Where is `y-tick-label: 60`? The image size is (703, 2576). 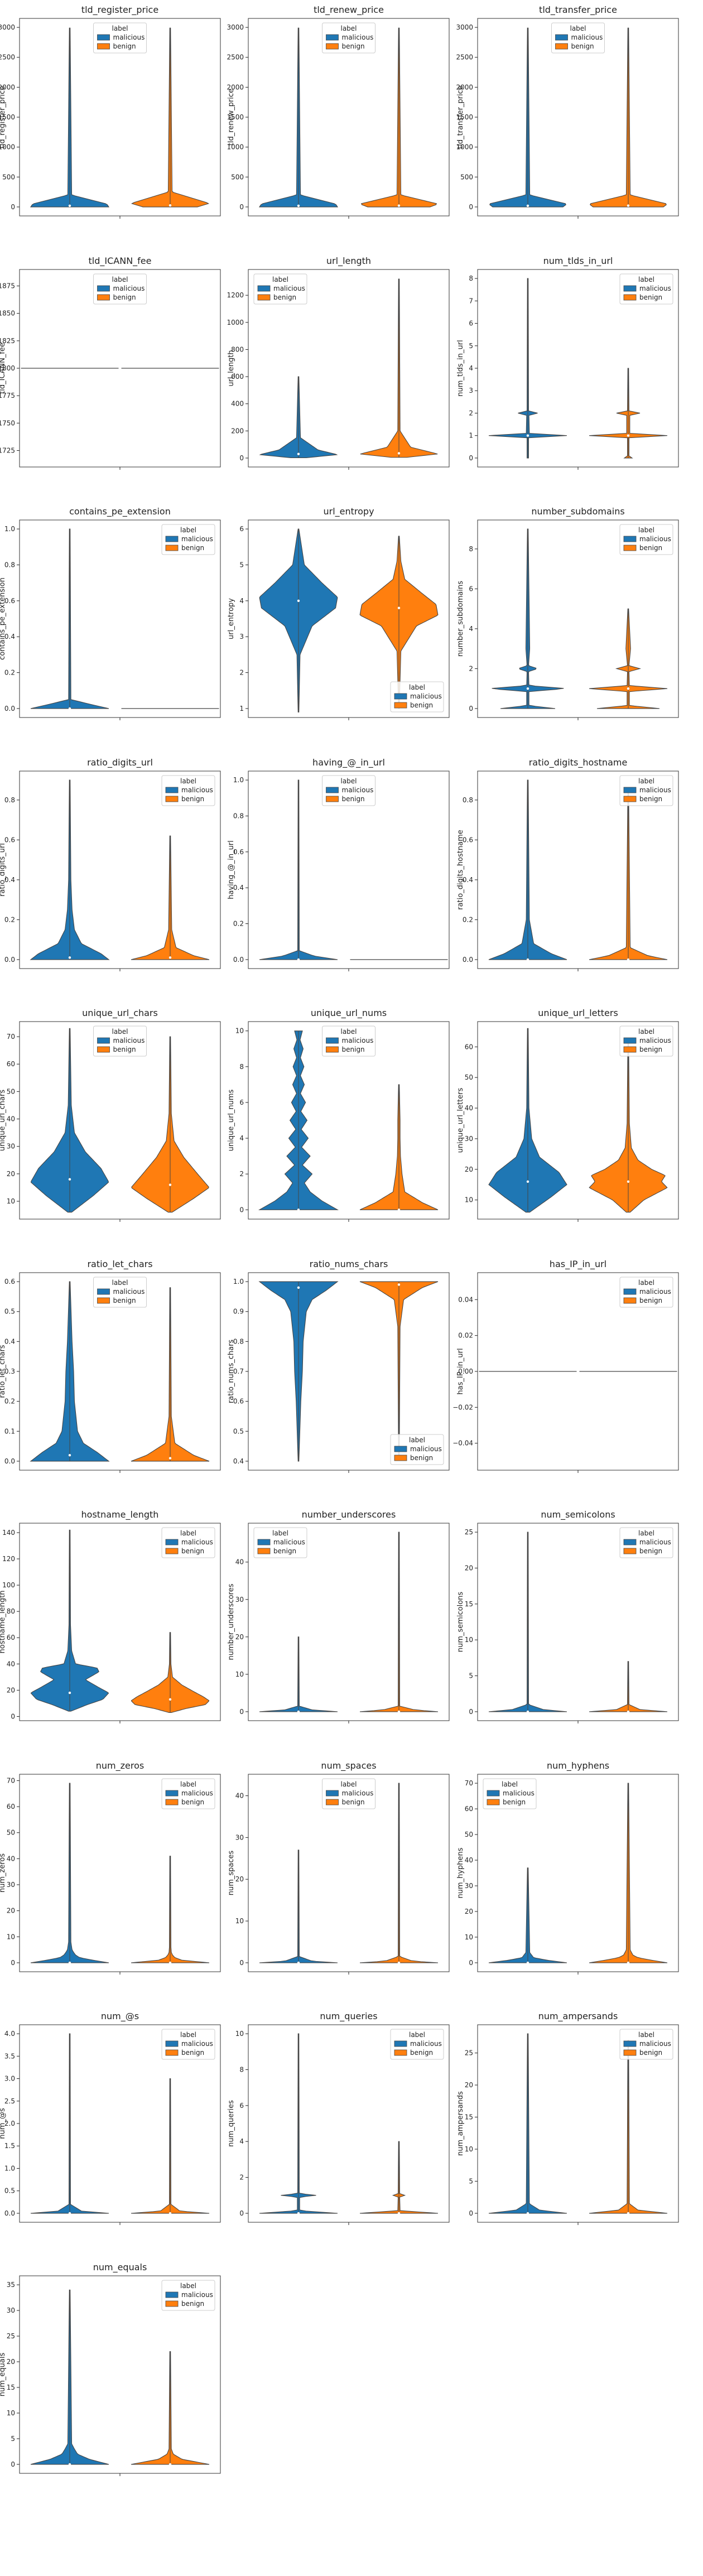
y-tick-label: 60 is located at coordinates (11, 1807).